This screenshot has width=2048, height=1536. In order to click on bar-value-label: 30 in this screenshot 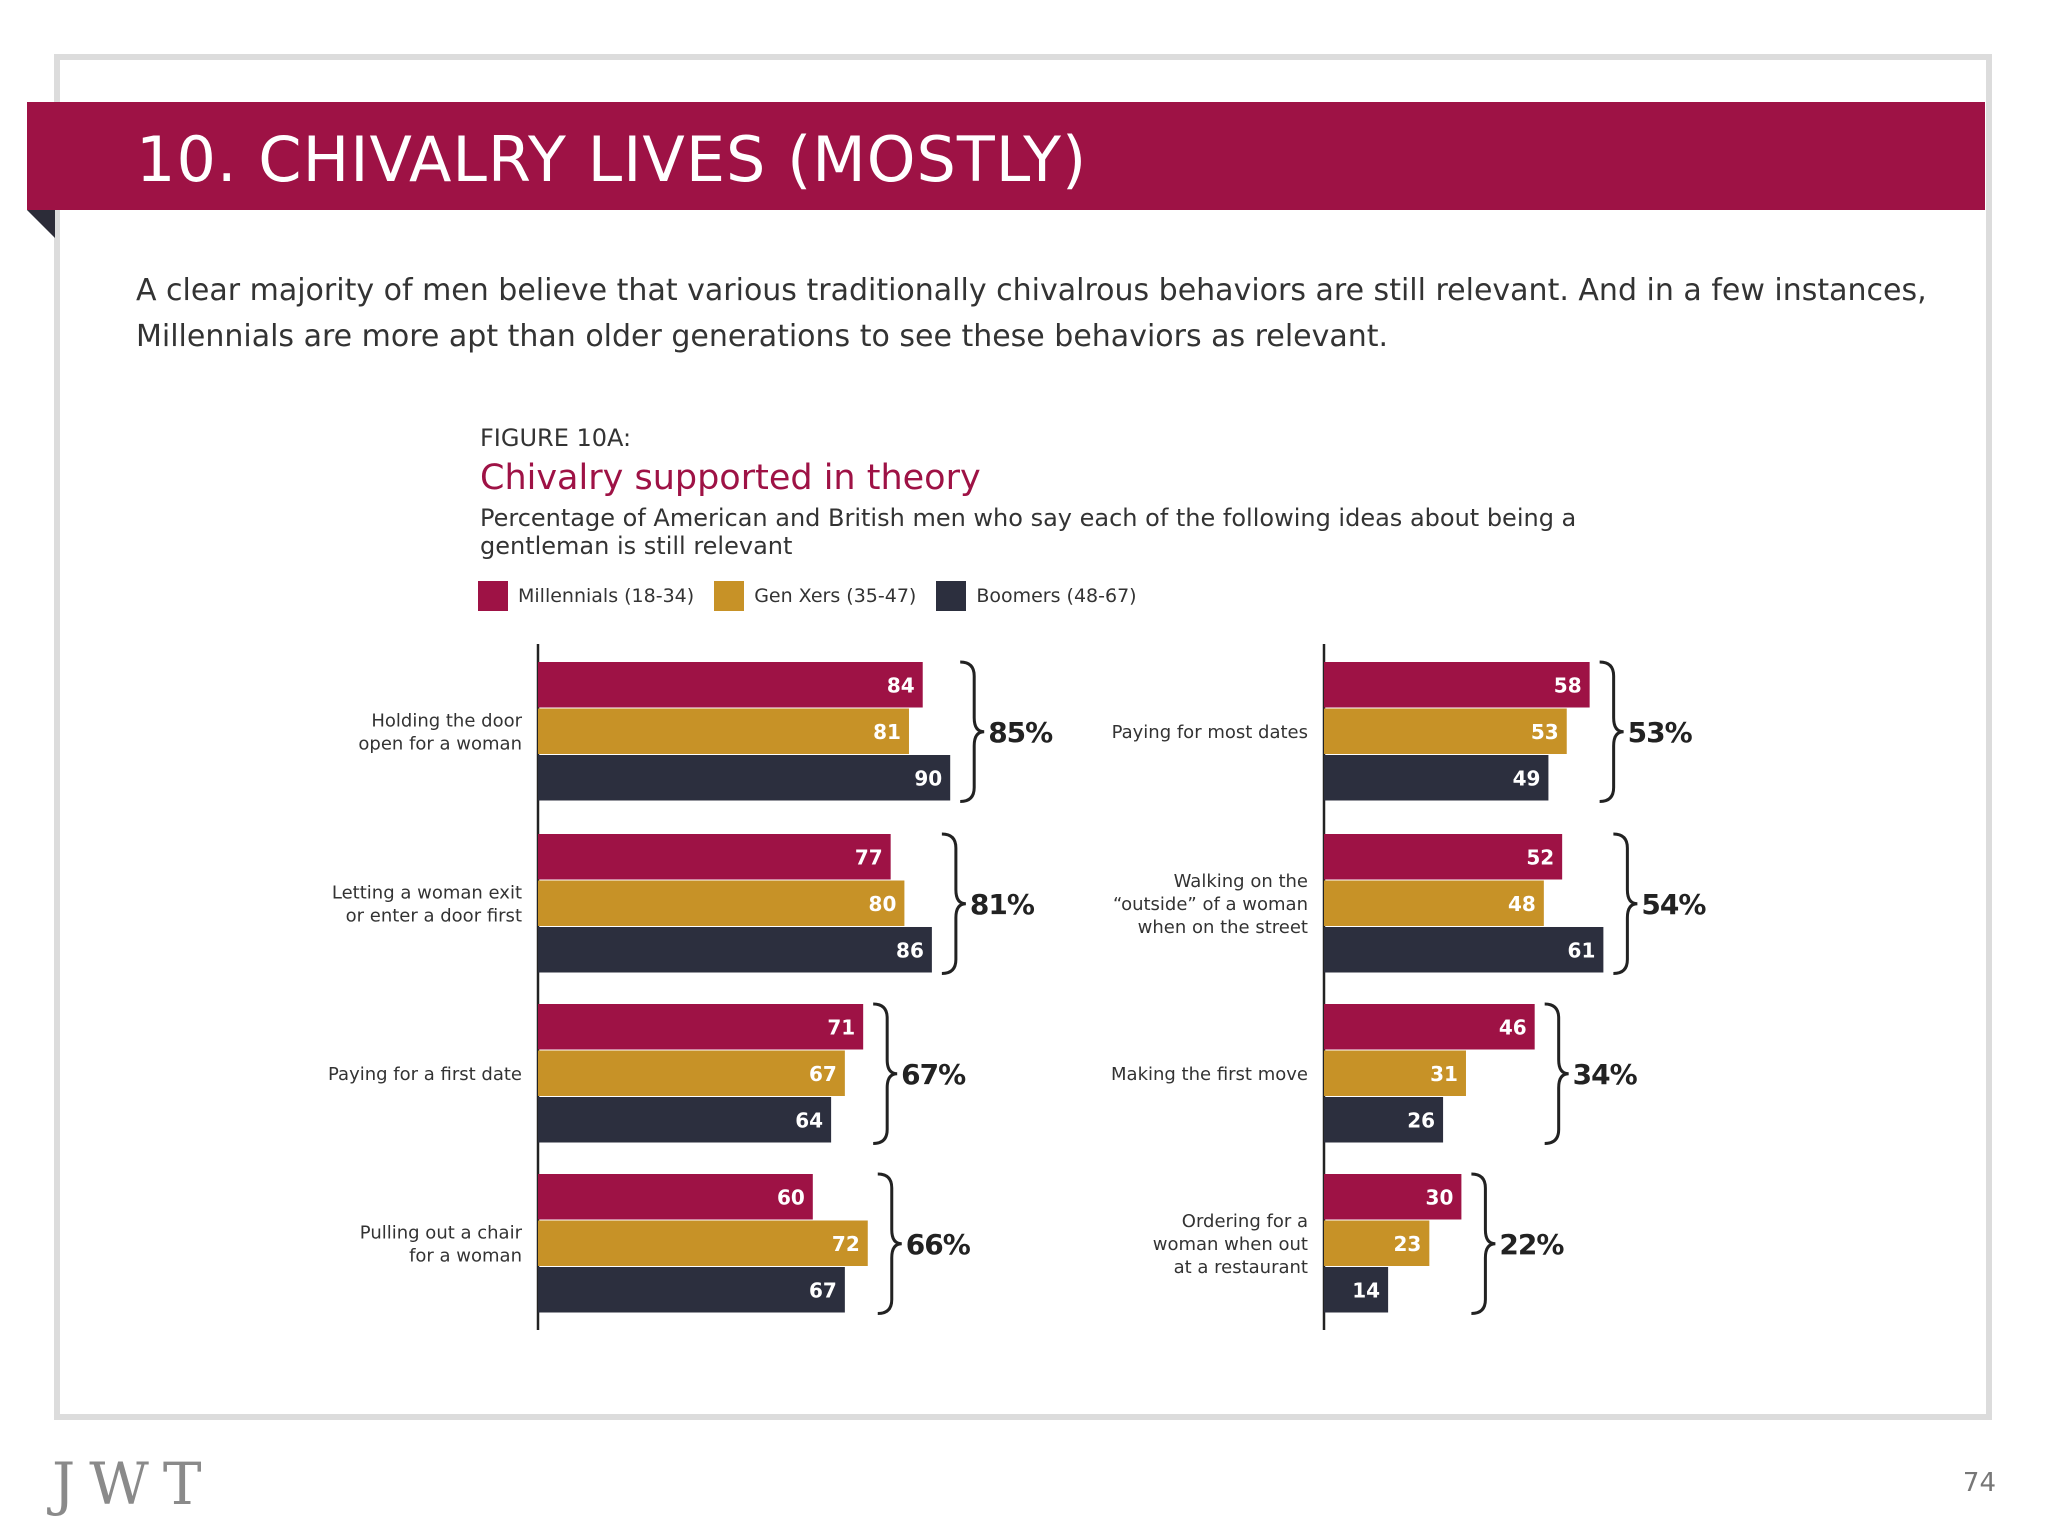, I will do `click(1440, 1197)`.